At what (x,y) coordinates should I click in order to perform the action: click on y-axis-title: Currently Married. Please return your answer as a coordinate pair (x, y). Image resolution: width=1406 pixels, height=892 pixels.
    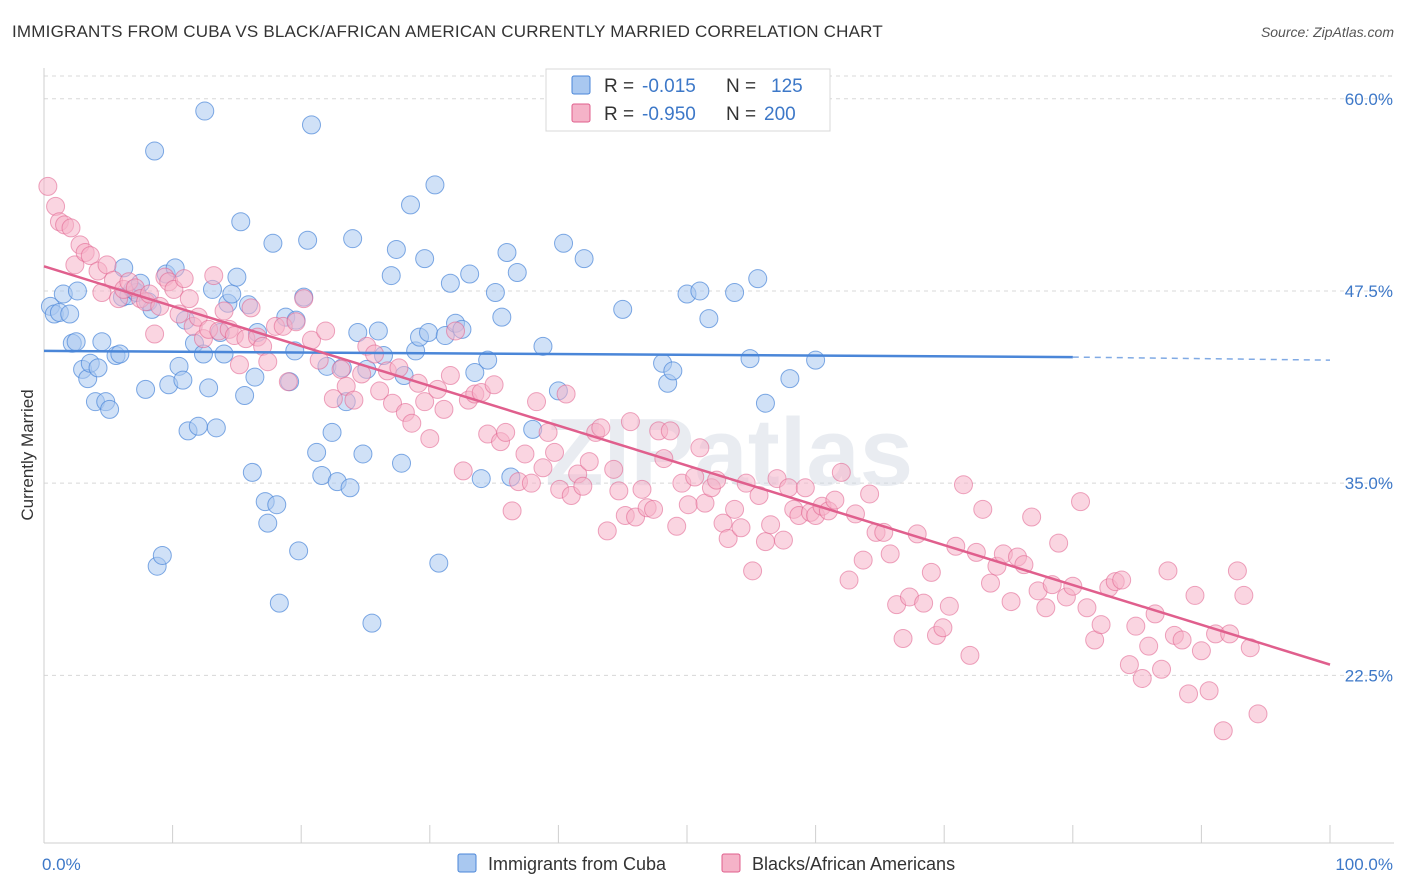
    Looking at the image, I should click on (27, 454).